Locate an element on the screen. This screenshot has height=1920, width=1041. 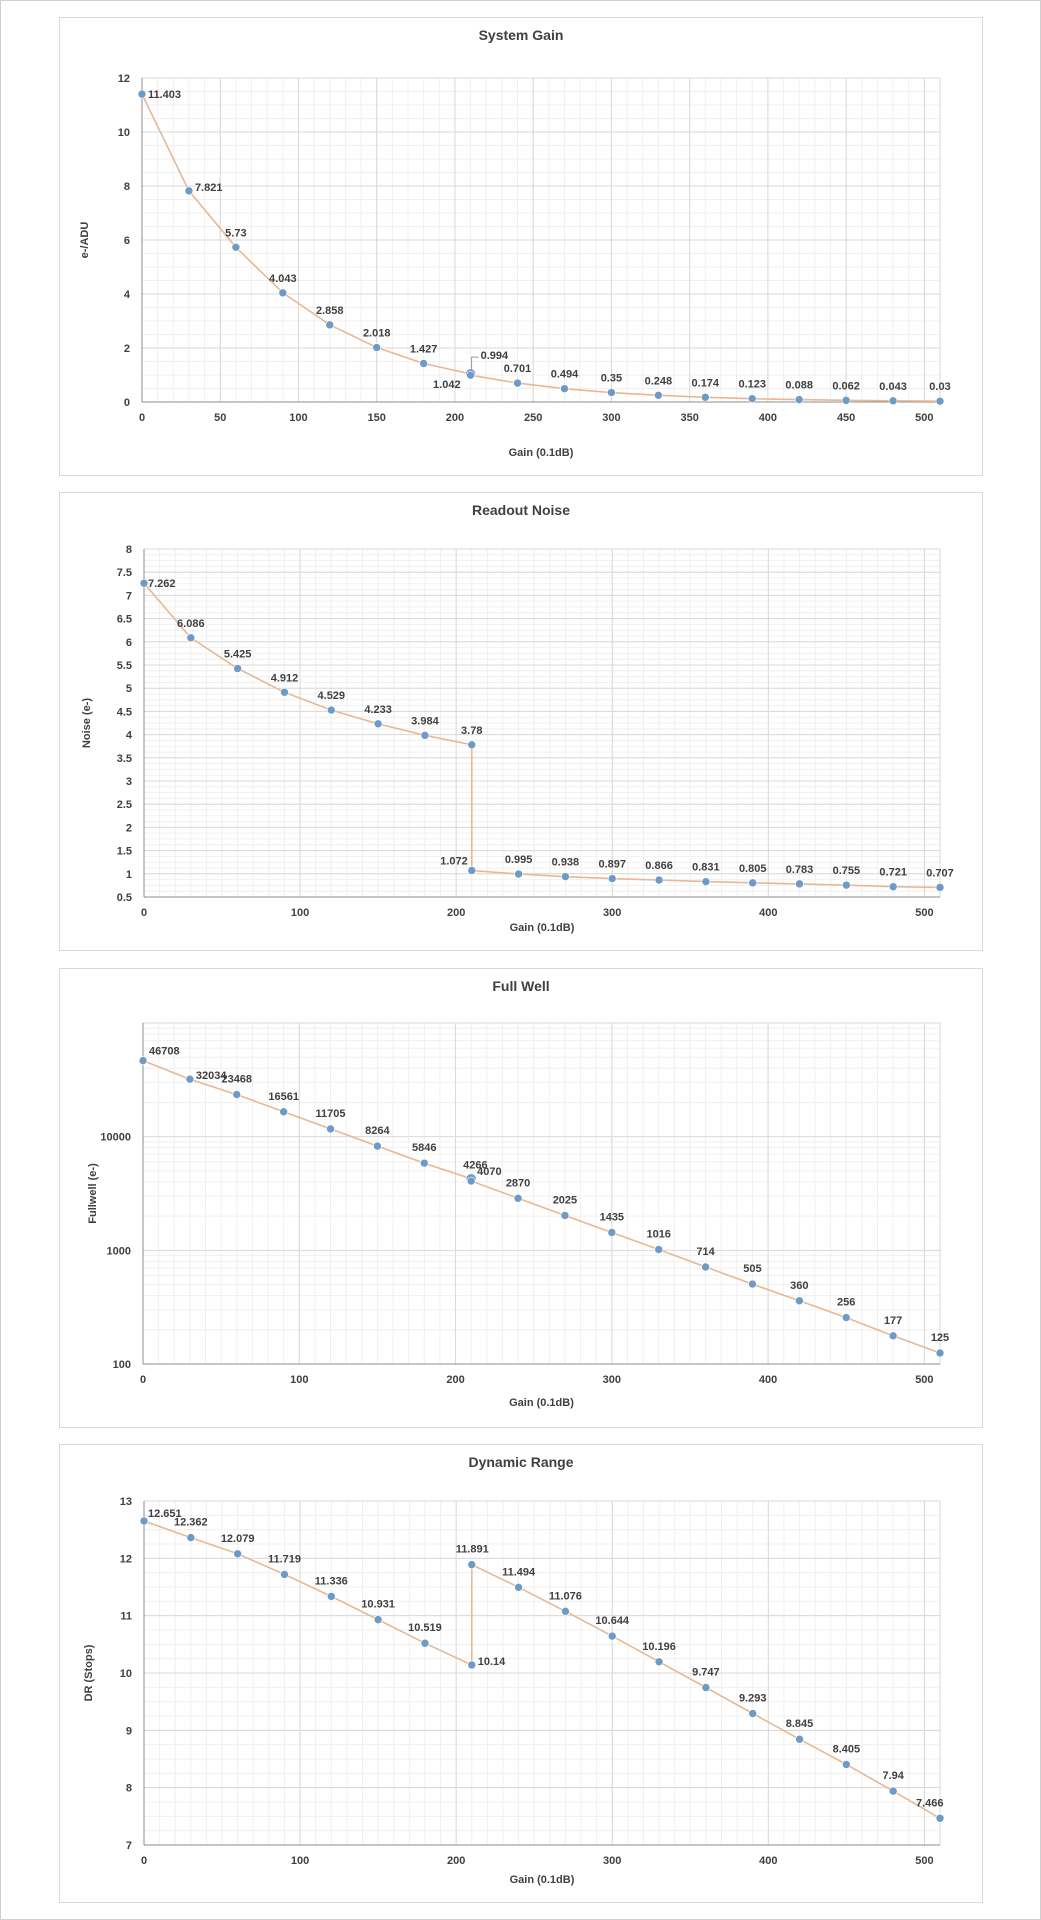
dynamic-range-data-label: 11.719 is located at coordinates (284, 1559).